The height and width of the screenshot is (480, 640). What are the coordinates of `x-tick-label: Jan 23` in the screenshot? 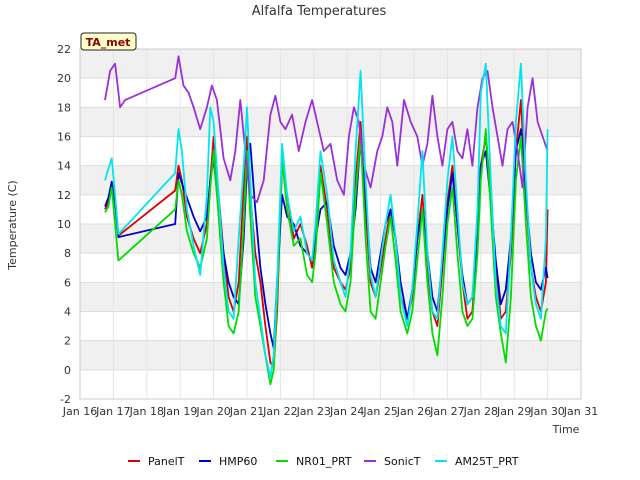 It's located at (313, 411).